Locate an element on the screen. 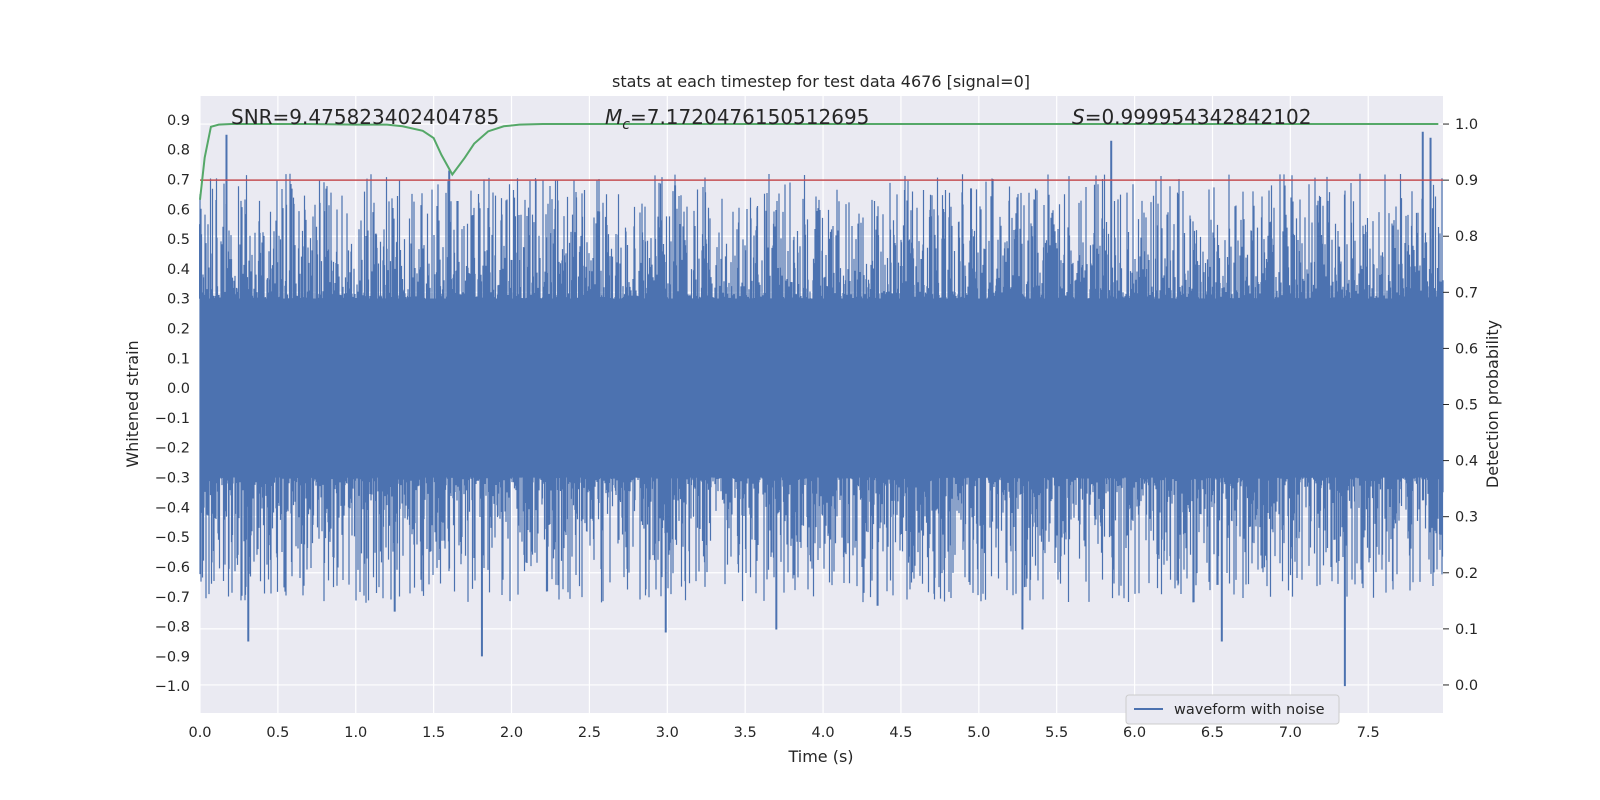 The image size is (1600, 800). y-tick-label: 0.1 is located at coordinates (178, 359).